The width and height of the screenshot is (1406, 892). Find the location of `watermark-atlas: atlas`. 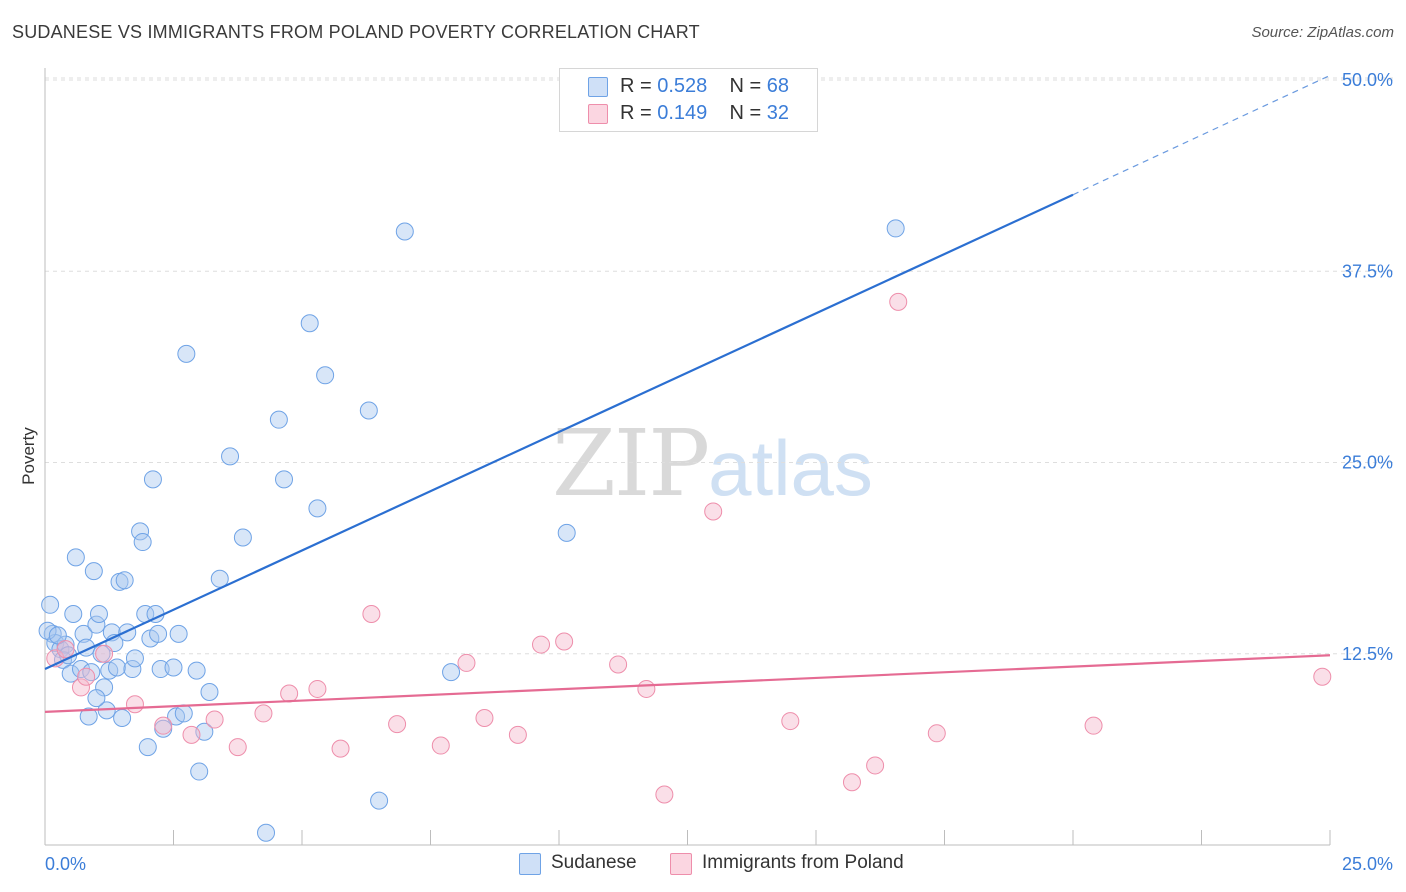

watermark-atlas: atlas is located at coordinates (790, 468).